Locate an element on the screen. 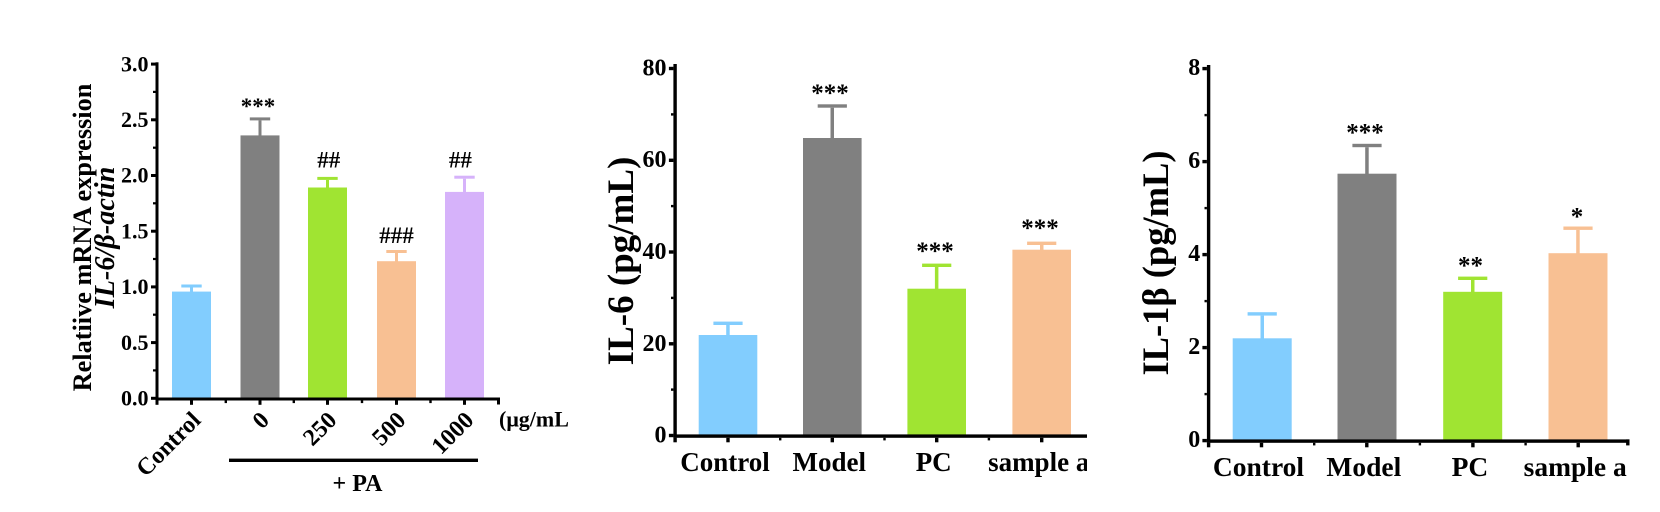  svg-text: 2.5 is located at coordinates (135, 119).